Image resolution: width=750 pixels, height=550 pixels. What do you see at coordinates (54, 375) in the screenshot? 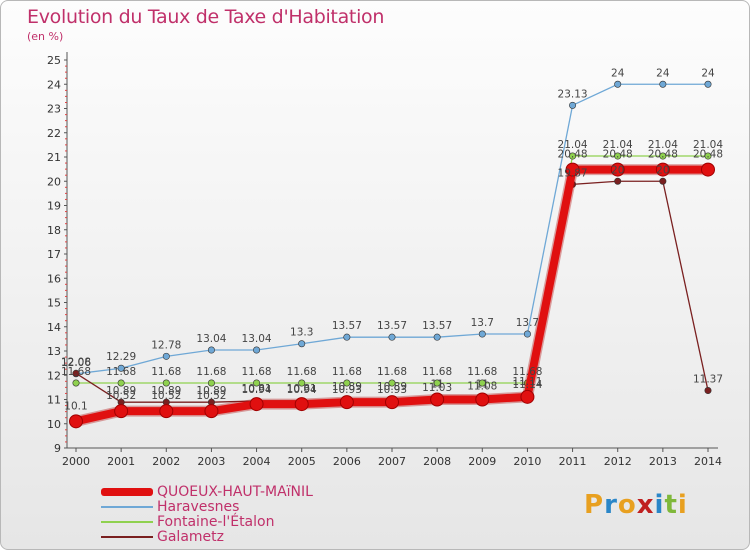
I see `y-tick-label: 12` at bounding box center [54, 375].